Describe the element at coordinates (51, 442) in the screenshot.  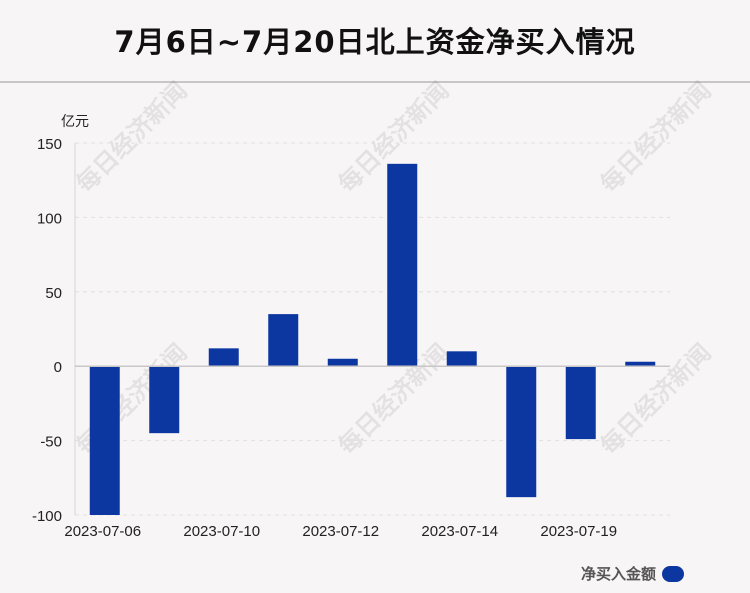
I see `y-tick-label: -50` at that location.